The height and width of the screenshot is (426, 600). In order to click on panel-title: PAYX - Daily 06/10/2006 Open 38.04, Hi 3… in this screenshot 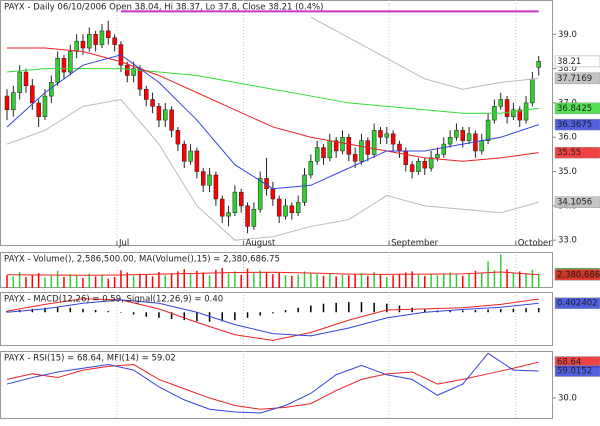, I will do `click(163, 8)`.